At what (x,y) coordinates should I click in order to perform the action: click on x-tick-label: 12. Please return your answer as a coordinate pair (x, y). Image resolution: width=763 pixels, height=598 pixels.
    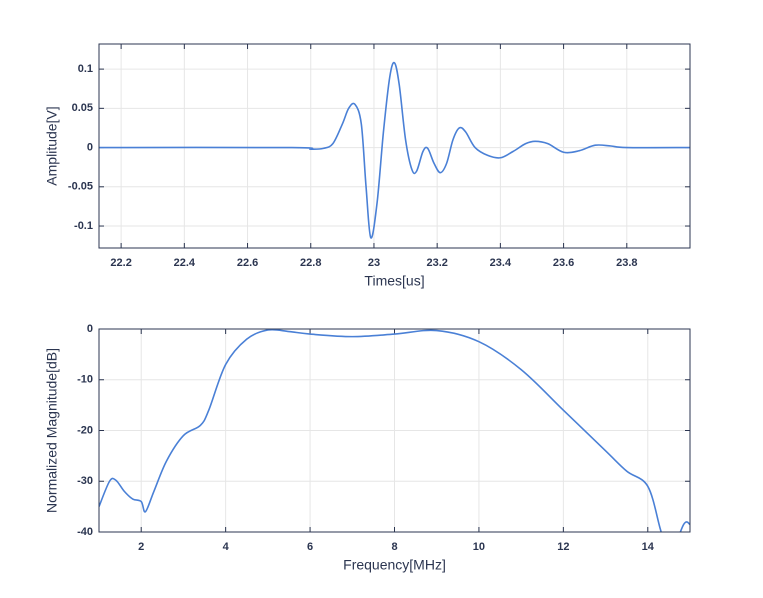
    Looking at the image, I should click on (563, 547).